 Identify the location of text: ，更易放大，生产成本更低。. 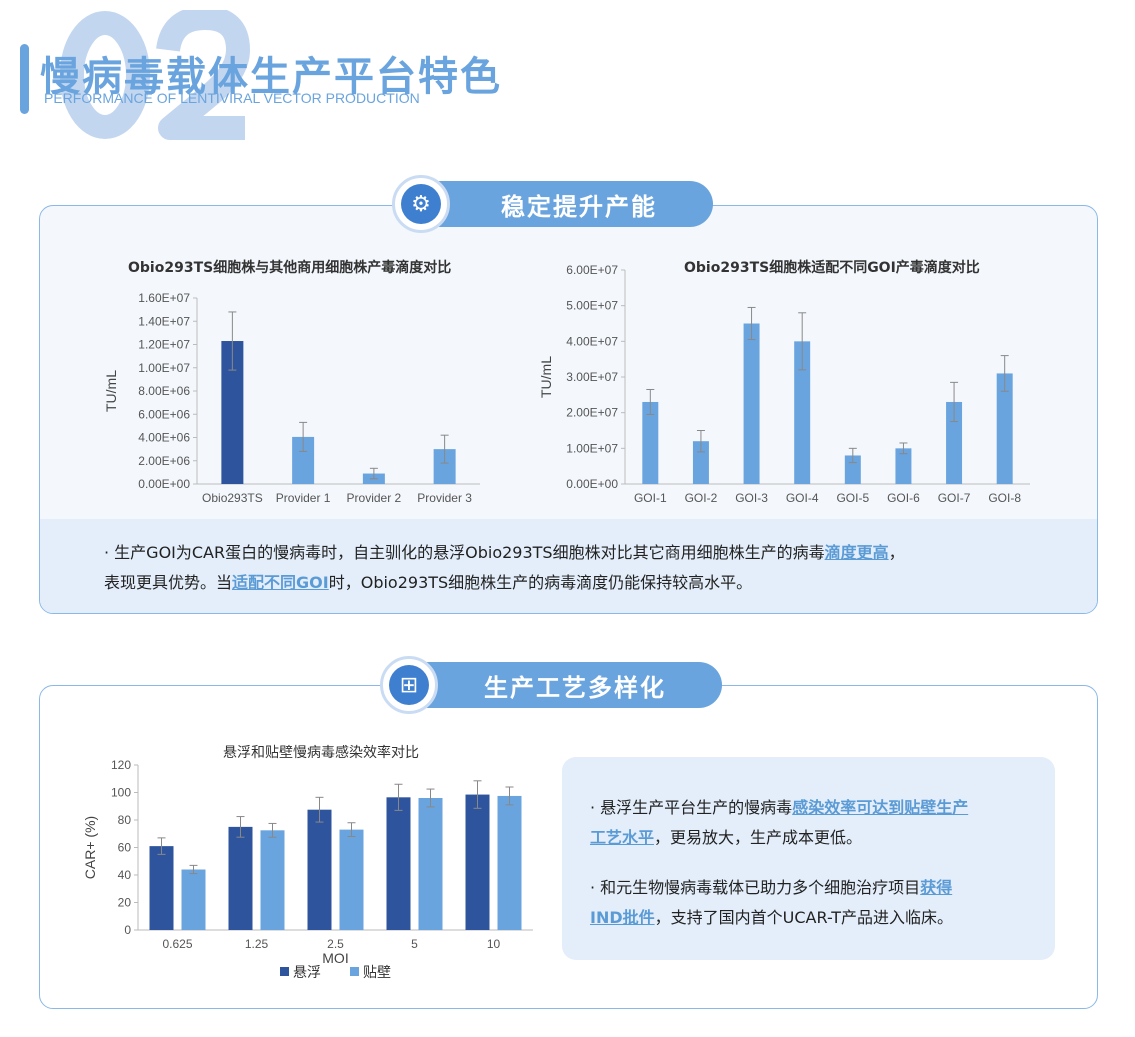
(758, 837).